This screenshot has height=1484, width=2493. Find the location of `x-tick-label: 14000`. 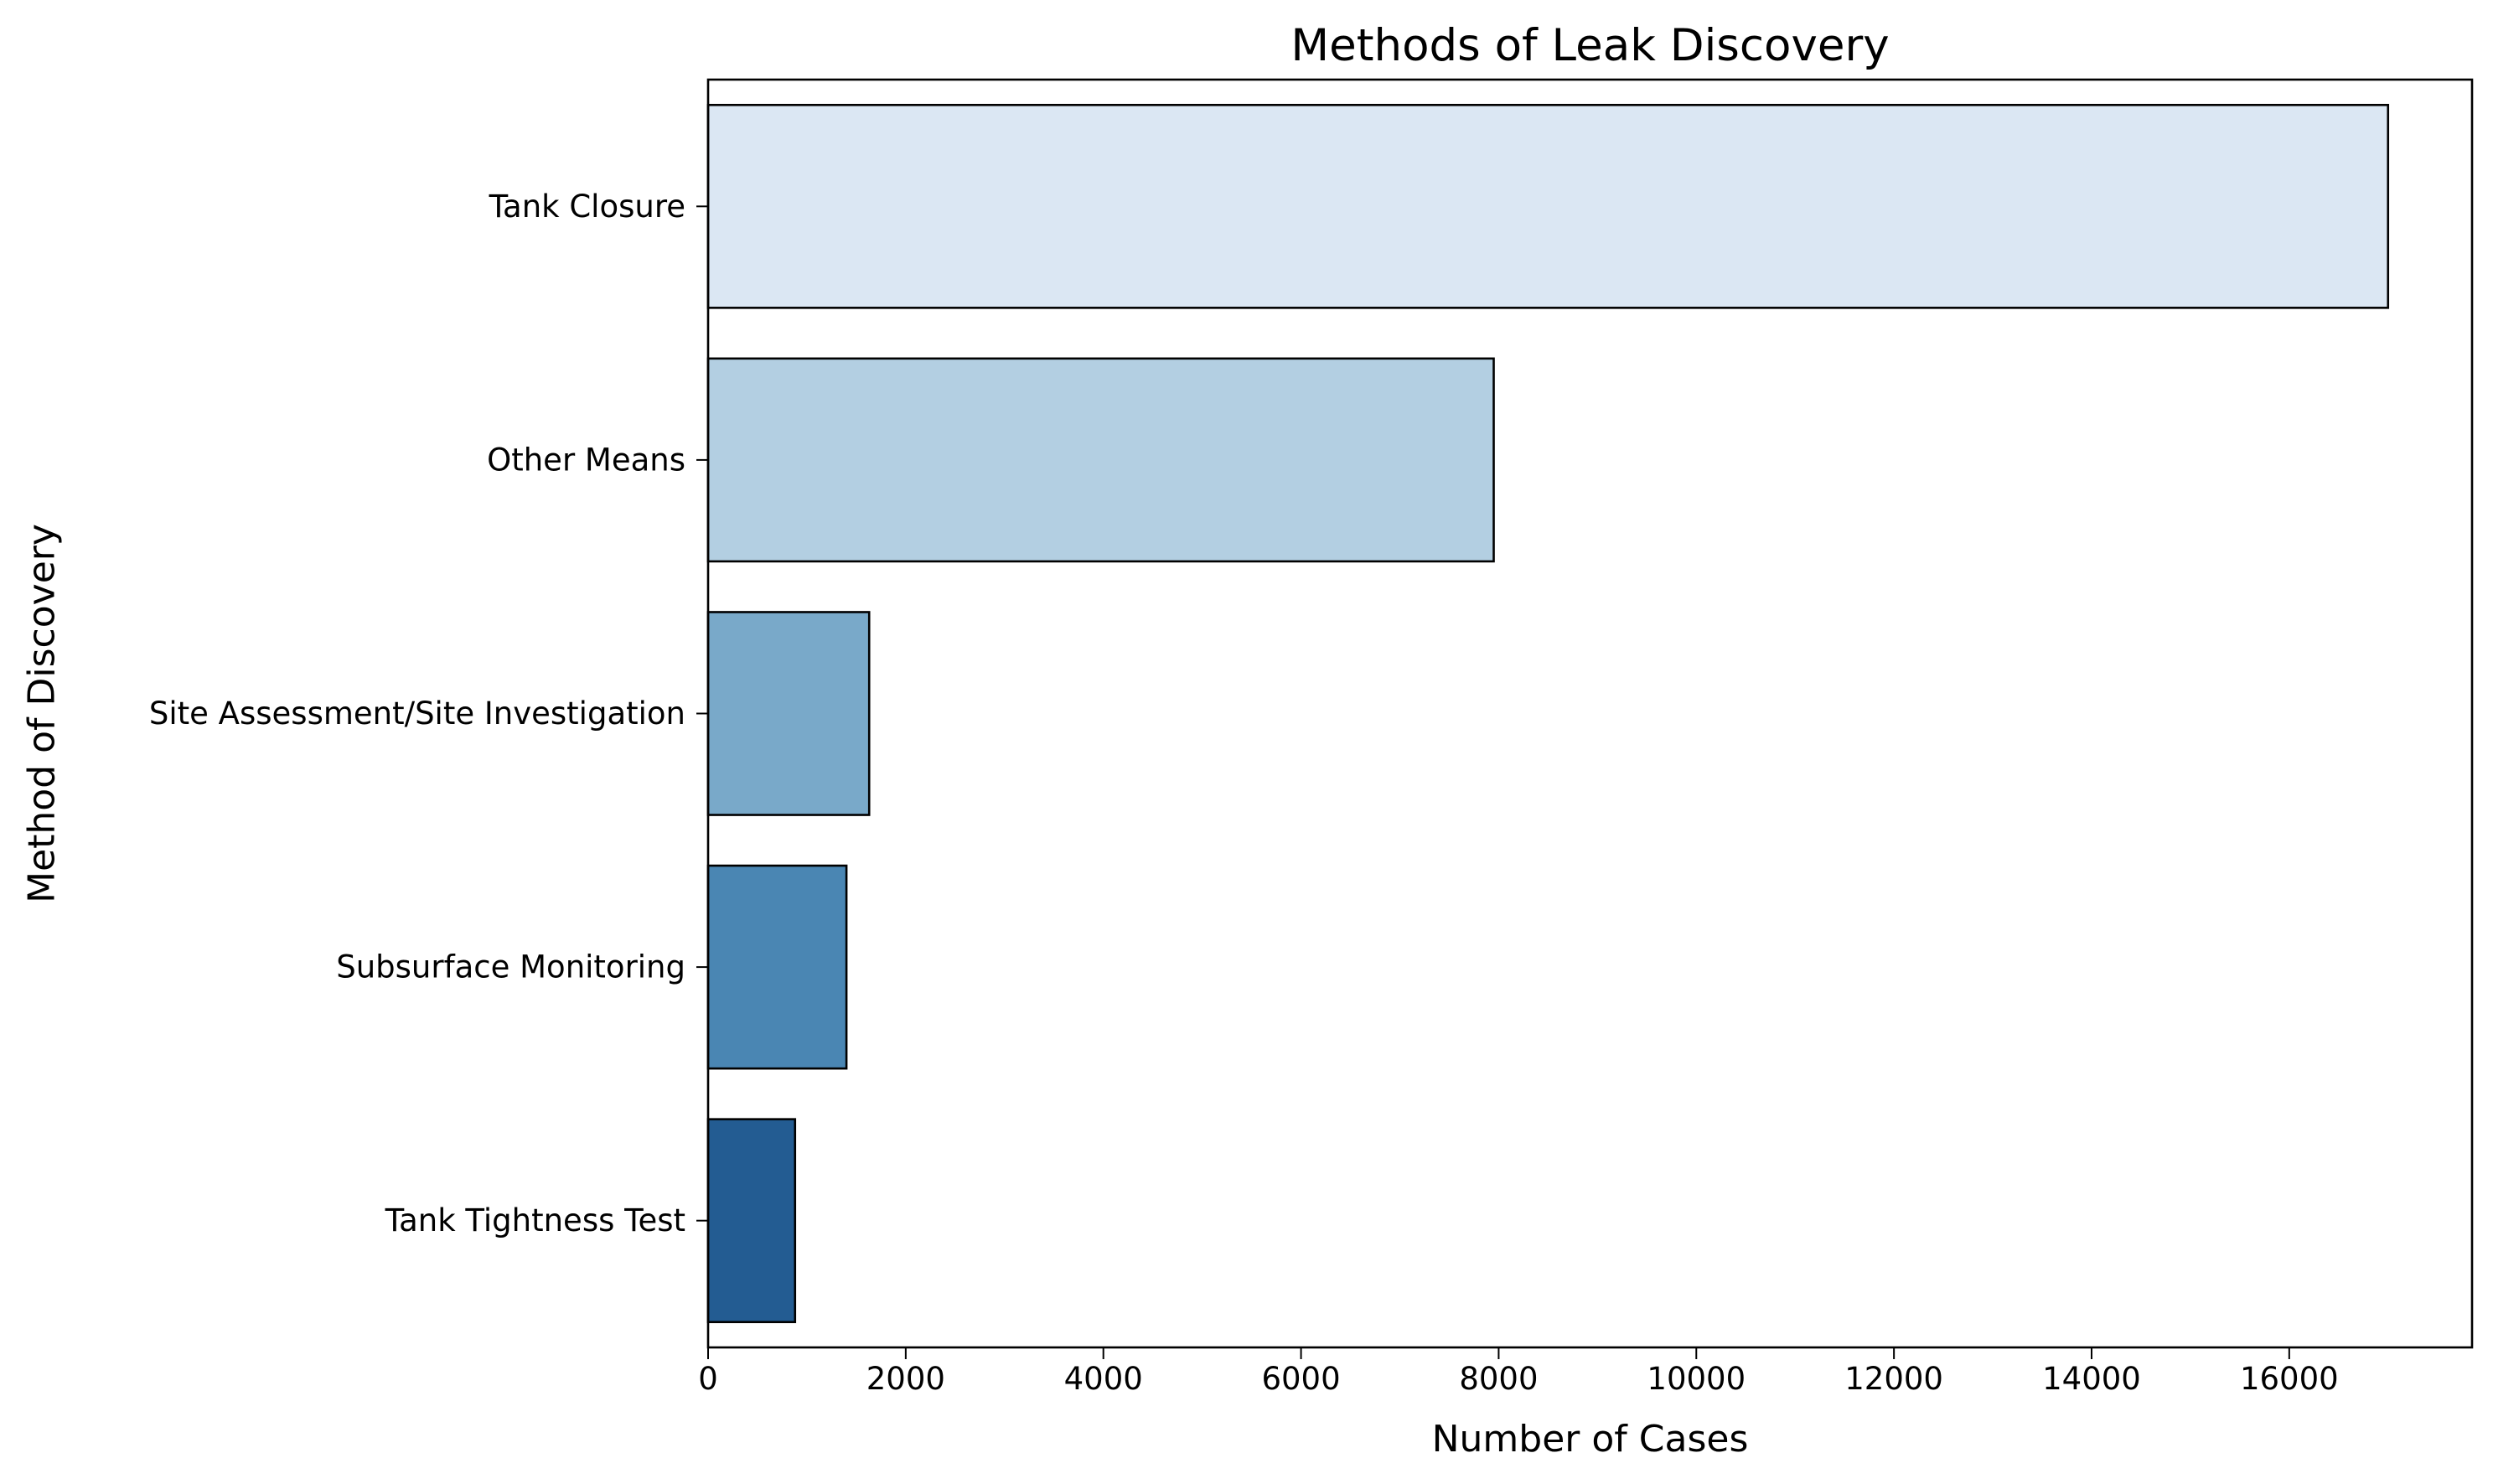

x-tick-label: 14000 is located at coordinates (2091, 1379).